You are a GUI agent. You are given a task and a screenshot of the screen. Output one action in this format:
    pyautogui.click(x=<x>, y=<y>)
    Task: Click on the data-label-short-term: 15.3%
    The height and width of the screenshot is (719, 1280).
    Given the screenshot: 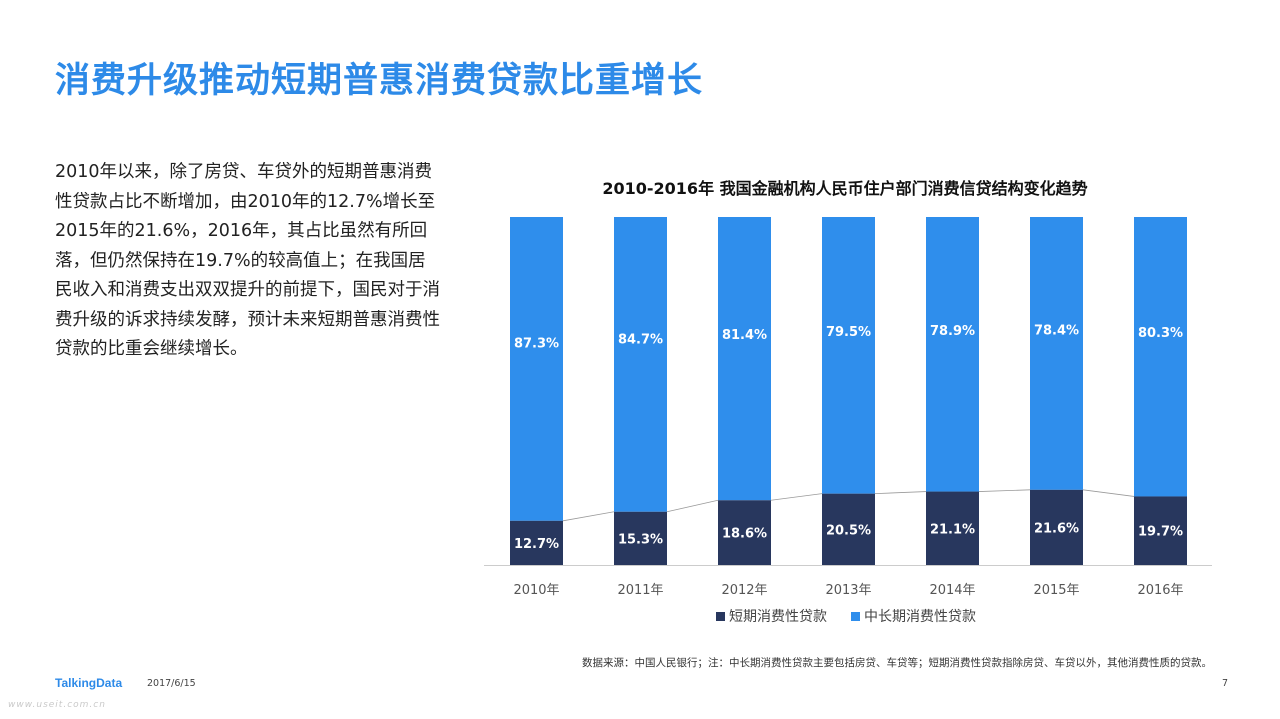 What is the action you would take?
    pyautogui.click(x=640, y=539)
    